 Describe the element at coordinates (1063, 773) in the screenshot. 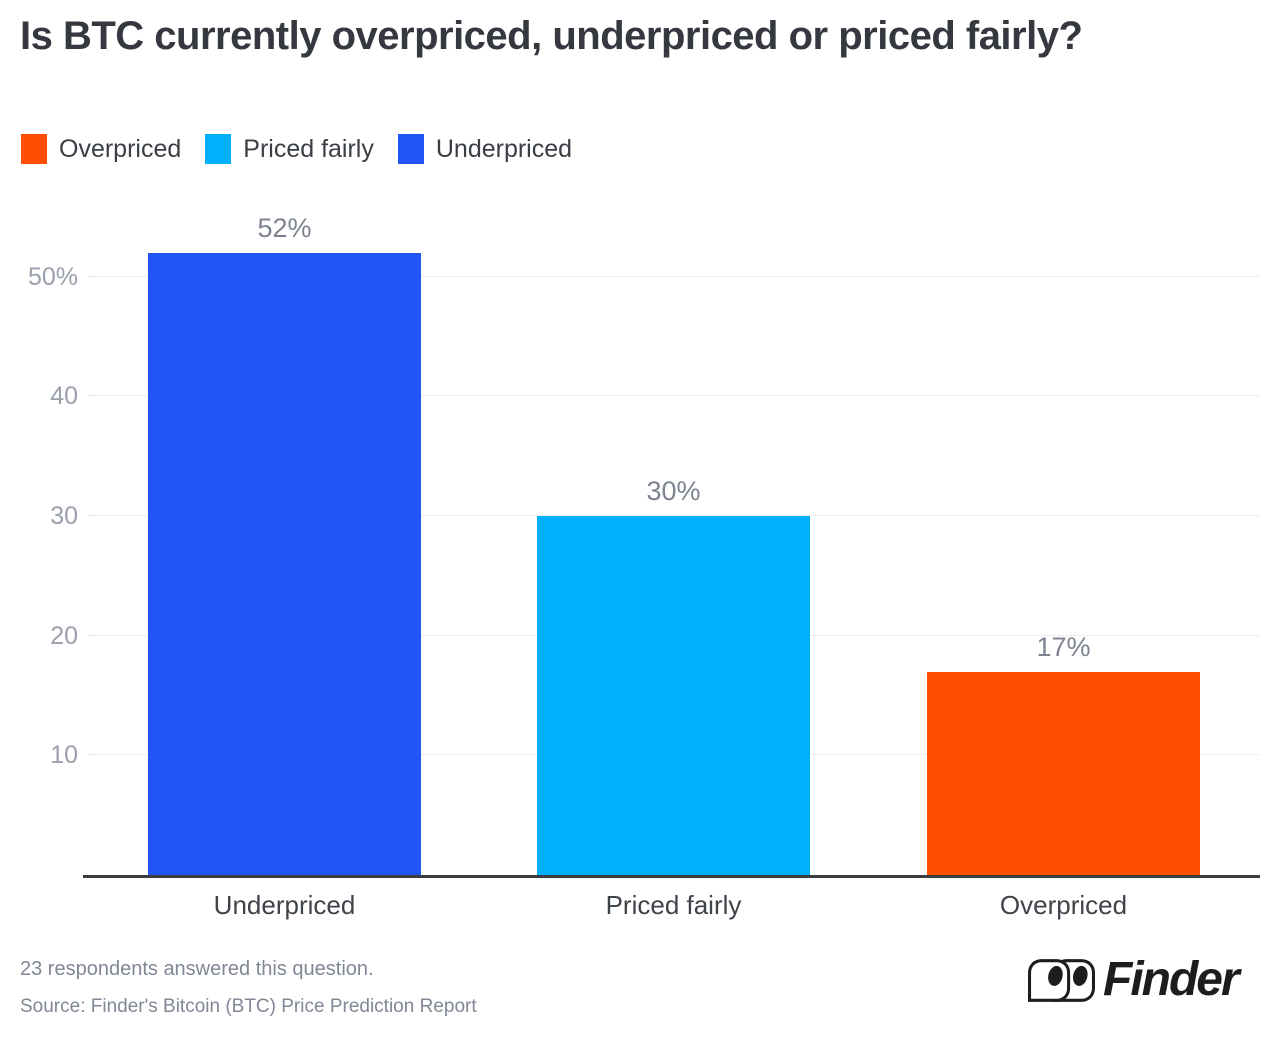

I see `bar-overpriced` at that location.